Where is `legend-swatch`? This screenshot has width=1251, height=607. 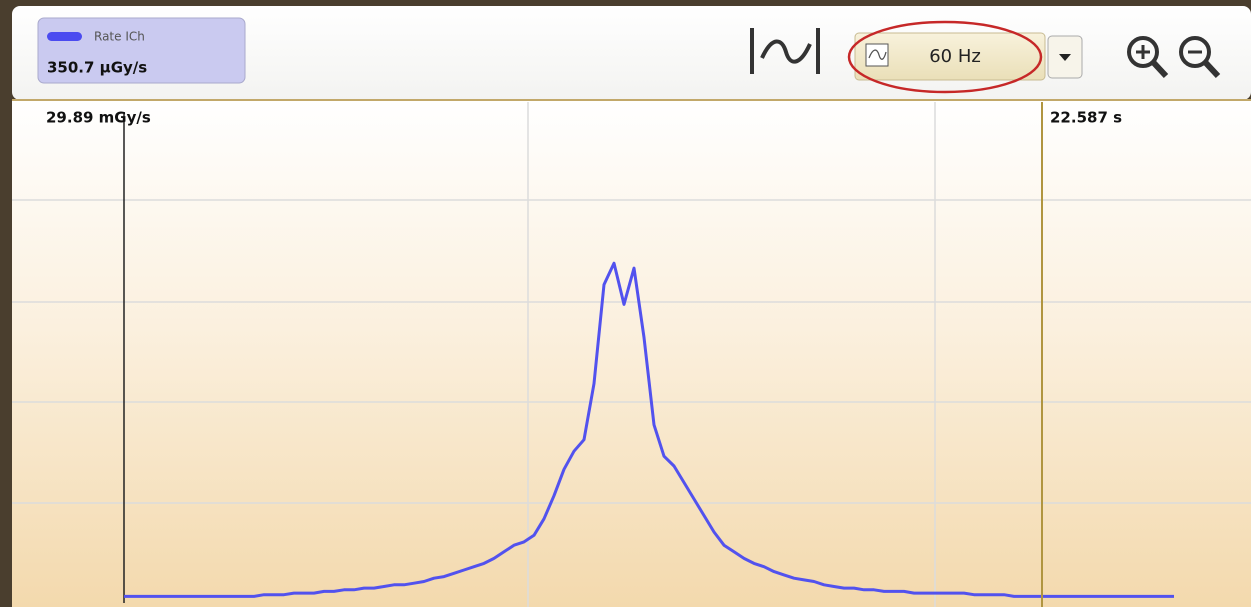
legend-swatch is located at coordinates (64, 36).